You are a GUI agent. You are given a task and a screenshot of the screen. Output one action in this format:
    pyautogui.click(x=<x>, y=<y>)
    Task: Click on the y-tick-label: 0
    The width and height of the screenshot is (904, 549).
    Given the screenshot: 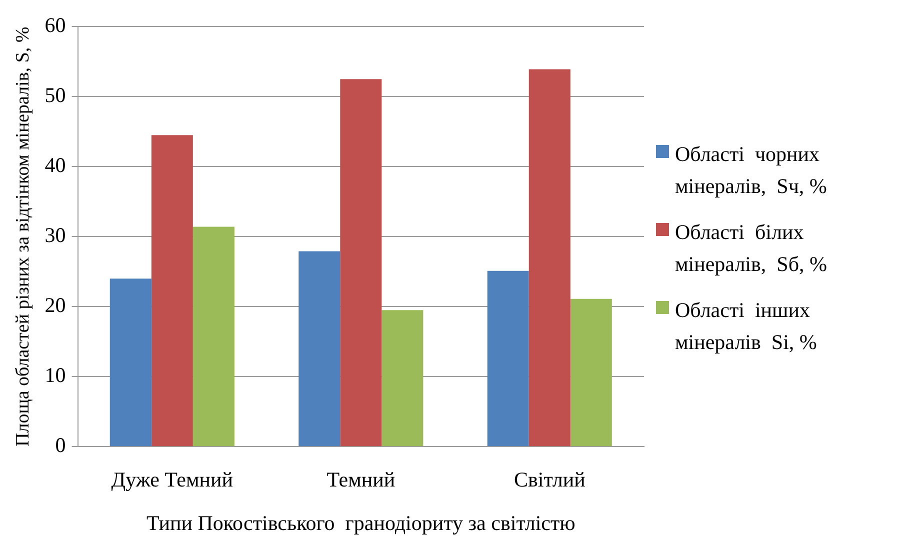 What is the action you would take?
    pyautogui.click(x=60, y=445)
    